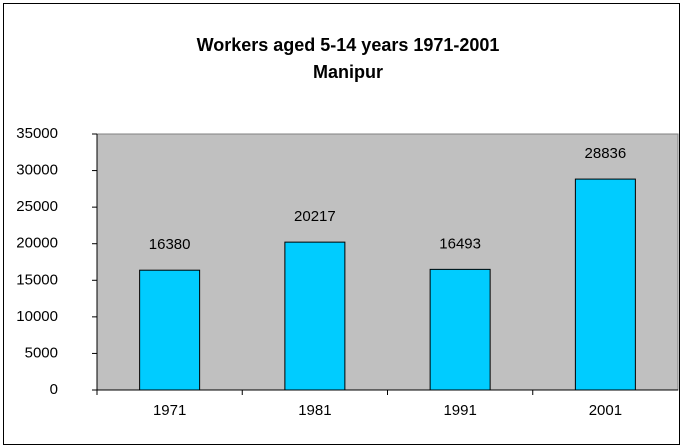 The image size is (683, 448). Describe the element at coordinates (170, 244) in the screenshot. I see `data-label: 16380` at that location.